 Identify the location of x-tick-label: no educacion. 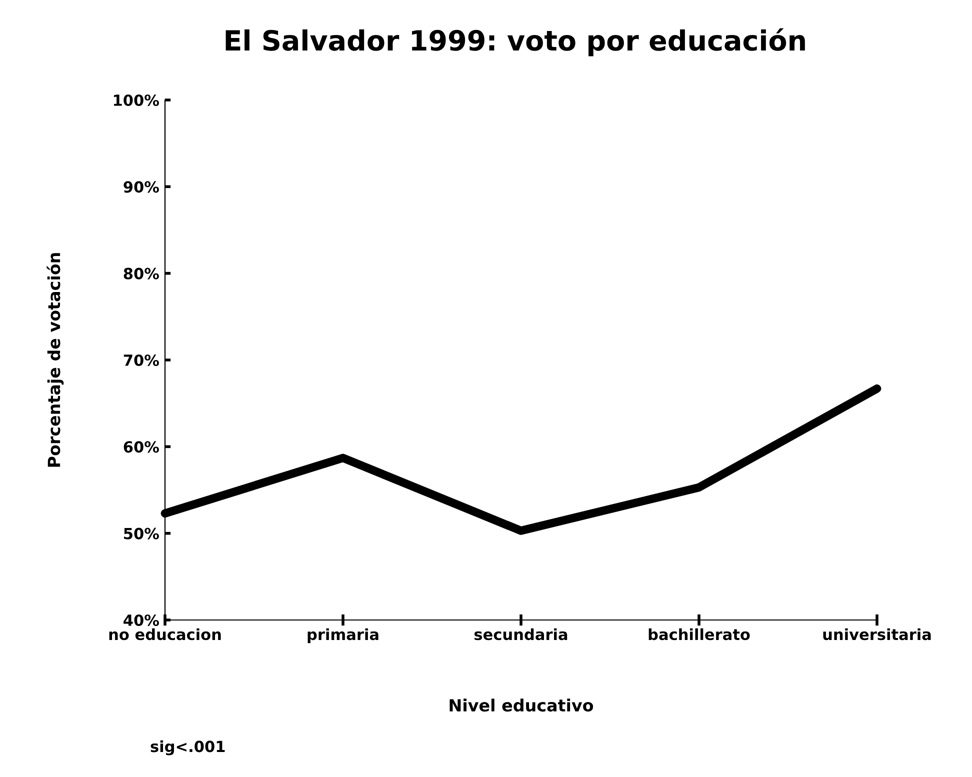
(165, 634).